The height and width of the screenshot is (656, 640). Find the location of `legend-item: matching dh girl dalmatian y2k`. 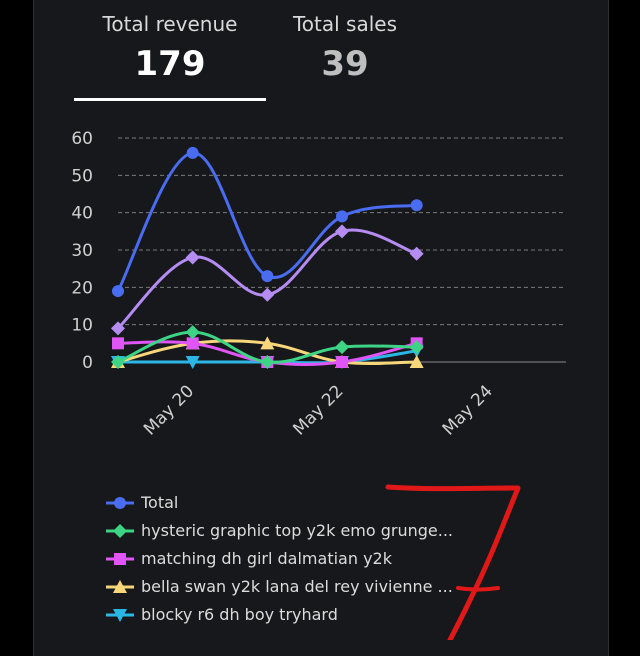

legend-item: matching dh girl dalmatian y2k is located at coordinates (316, 559).